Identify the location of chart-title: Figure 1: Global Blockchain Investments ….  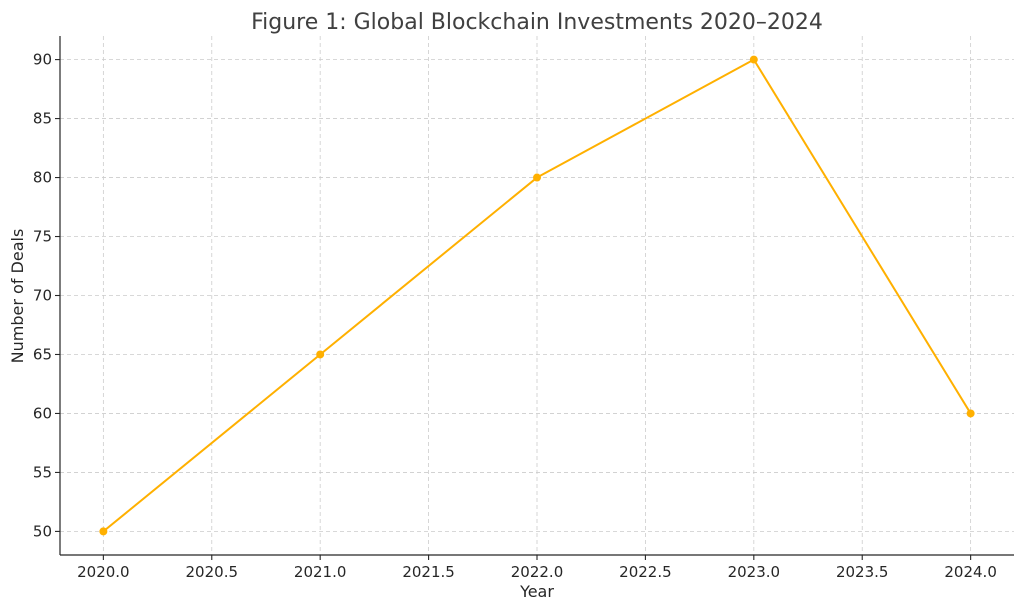
(537, 22).